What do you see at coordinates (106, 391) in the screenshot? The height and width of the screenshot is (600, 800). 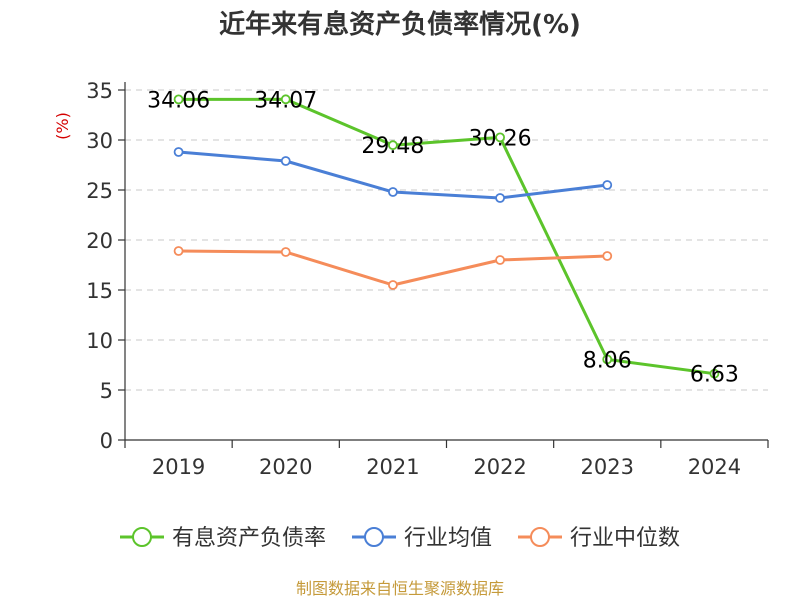 I see `y-tick-label-5: 5` at bounding box center [106, 391].